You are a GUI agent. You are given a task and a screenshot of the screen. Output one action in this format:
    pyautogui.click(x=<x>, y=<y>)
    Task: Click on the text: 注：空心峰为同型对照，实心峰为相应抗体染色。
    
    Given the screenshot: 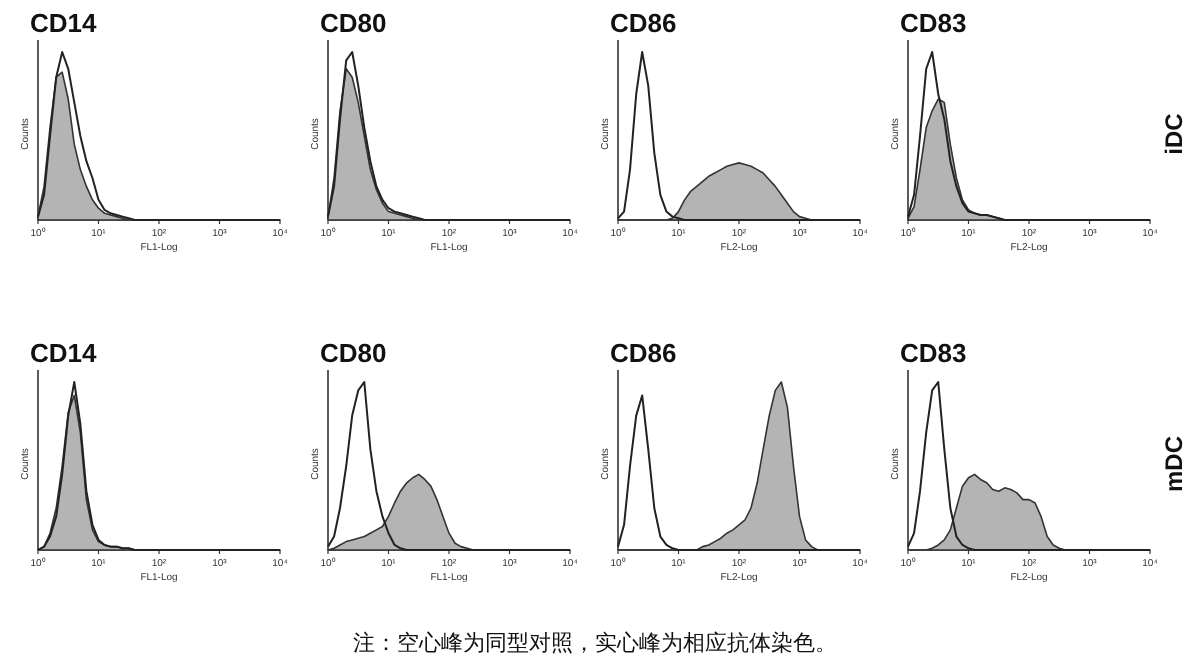 What is the action you would take?
    pyautogui.click(x=595, y=643)
    